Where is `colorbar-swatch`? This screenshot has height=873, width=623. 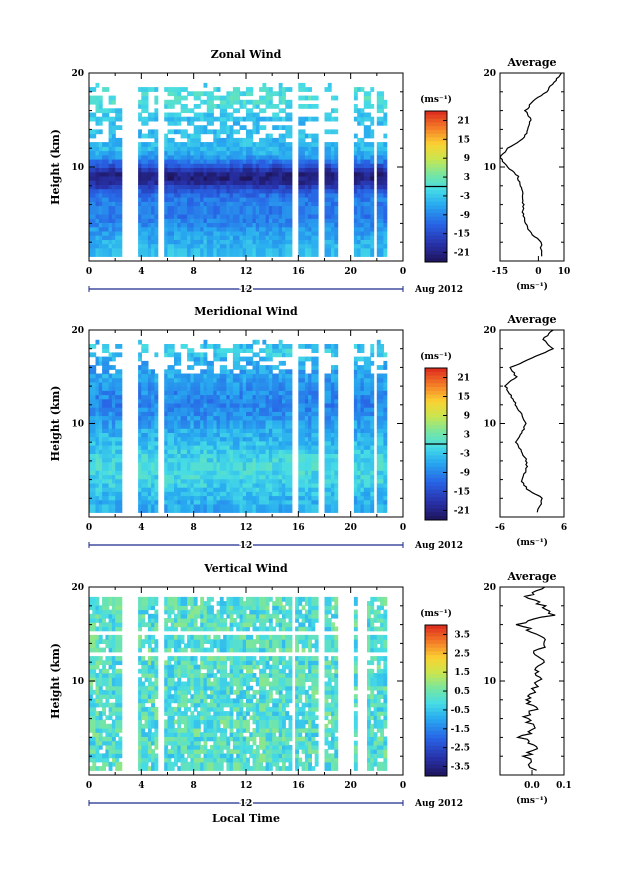 colorbar-swatch is located at coordinates (436, 237).